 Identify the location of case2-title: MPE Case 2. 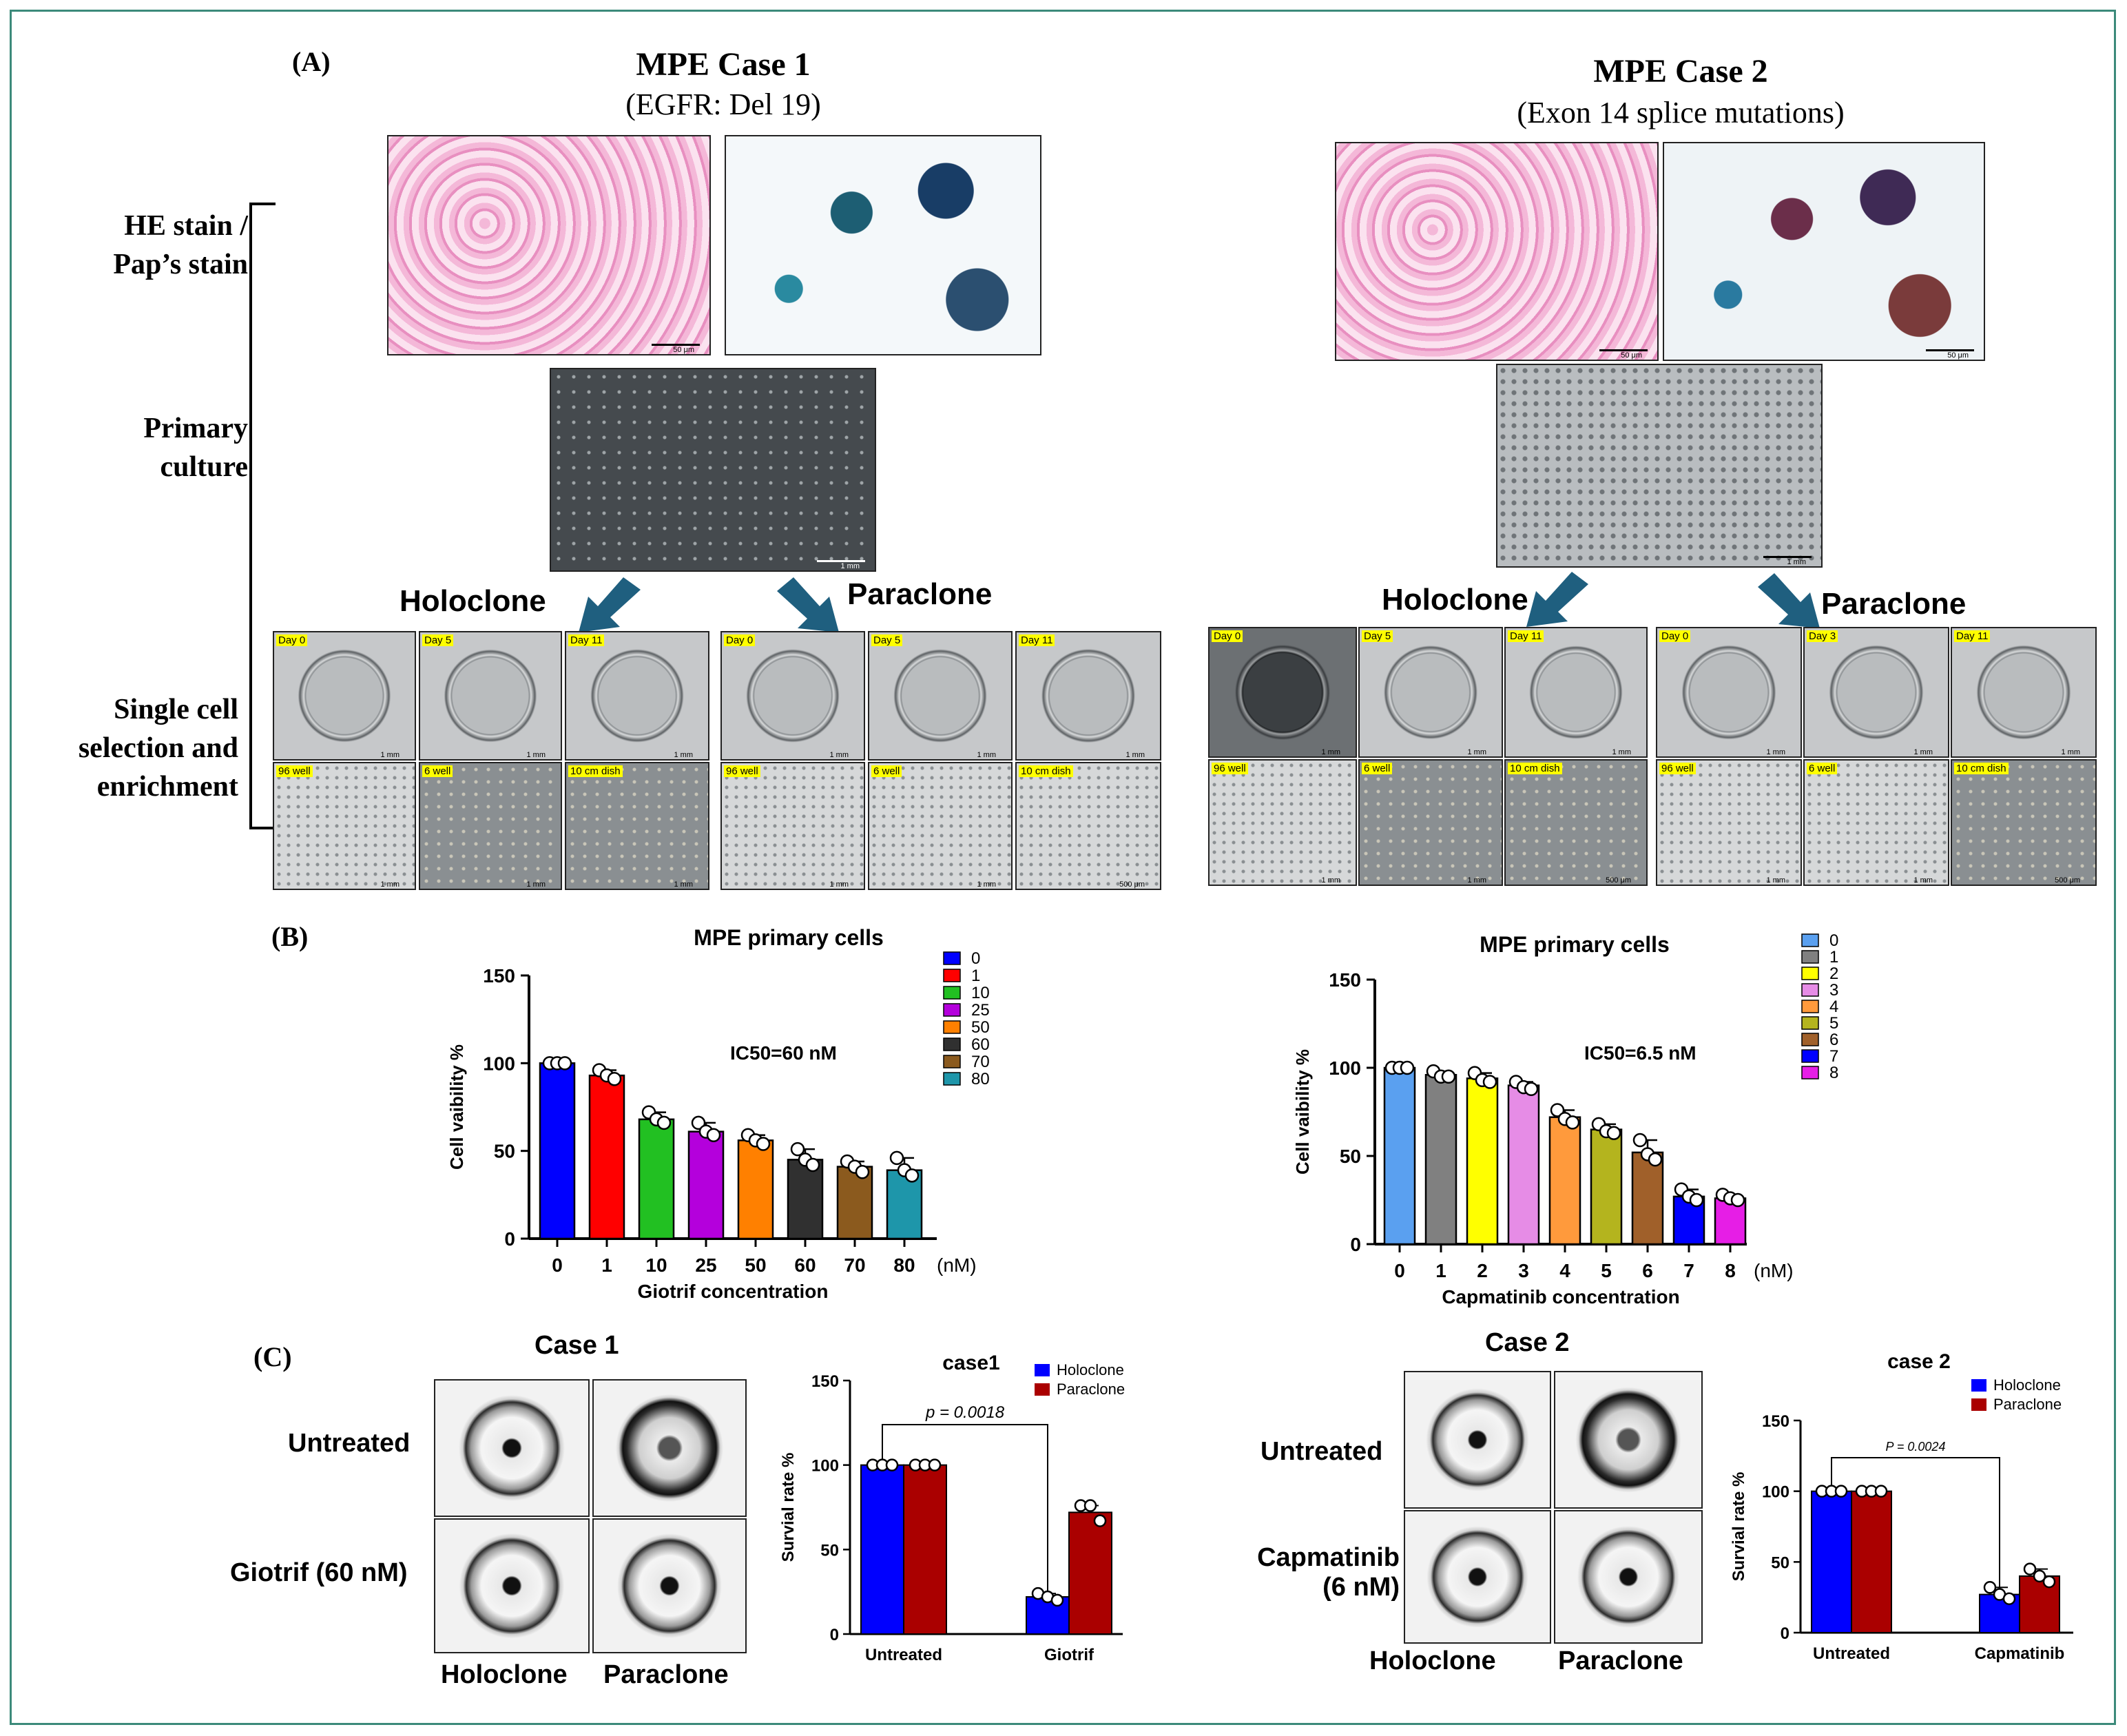
(1680, 71).